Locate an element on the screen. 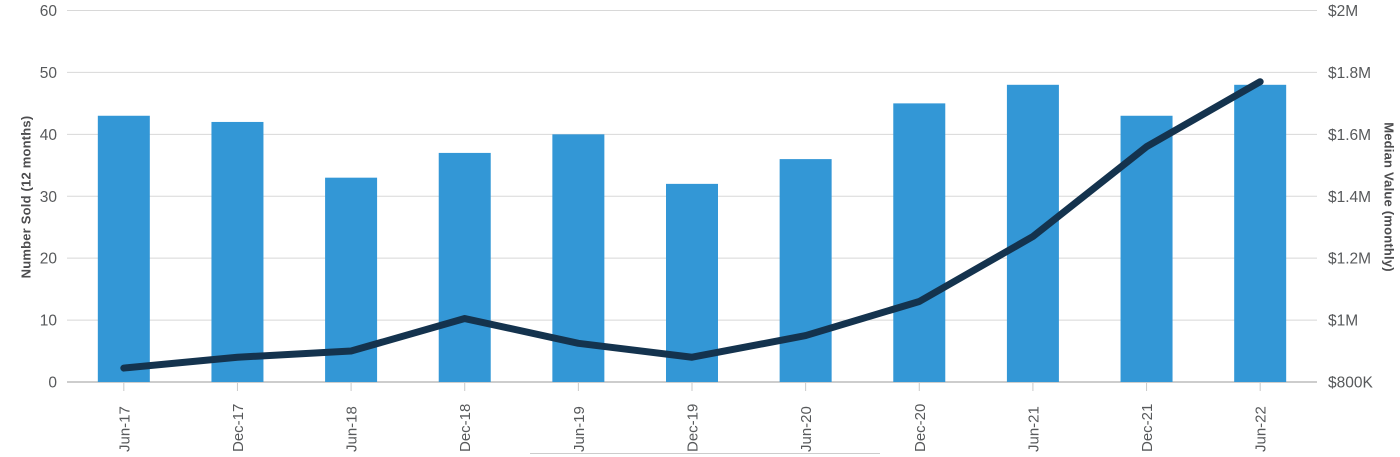 This screenshot has height=457, width=1400. x-axis-label-Jun-19: Jun-19 is located at coordinates (579, 429).